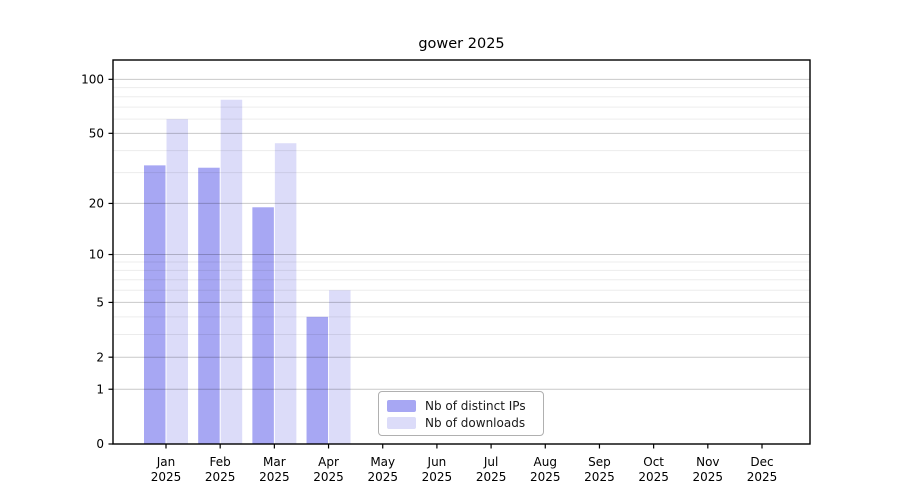 Image resolution: width=900 pixels, height=500 pixels. I want to click on legend-swatch-downloads, so click(401, 422).